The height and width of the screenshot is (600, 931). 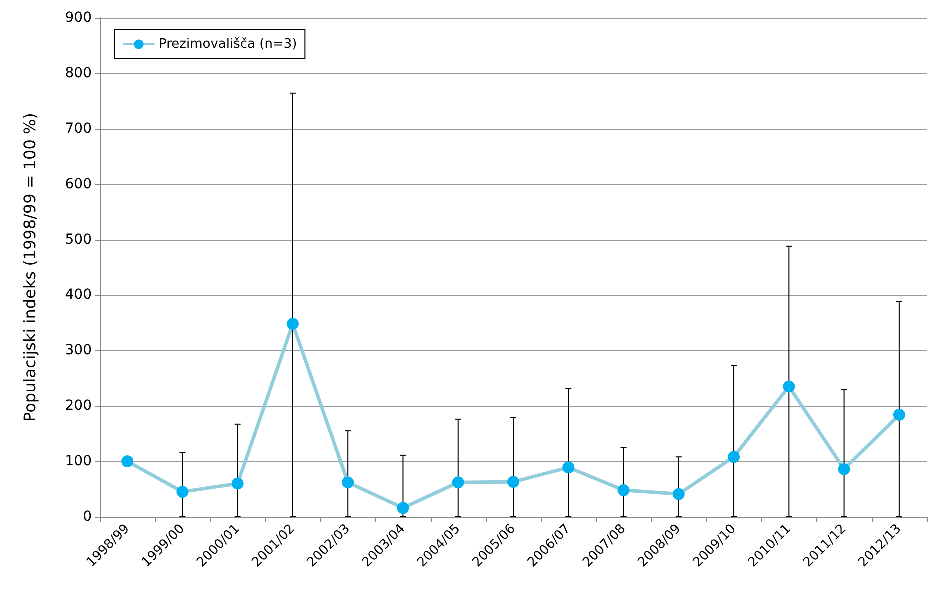 What do you see at coordinates (78, 462) in the screenshot?
I see `y-tick-label: 100` at bounding box center [78, 462].